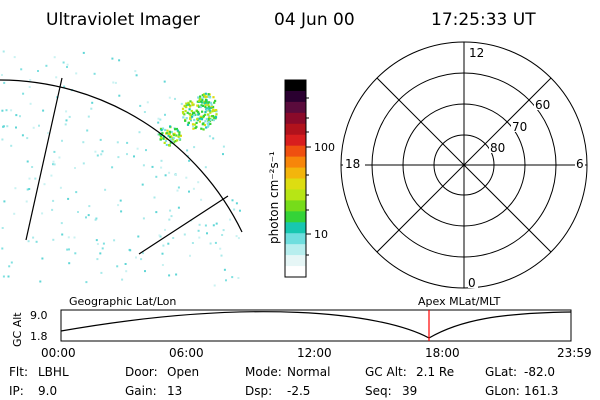 This screenshot has width=600, height=400. I want to click on status-ip-label: IP:, so click(16, 391).